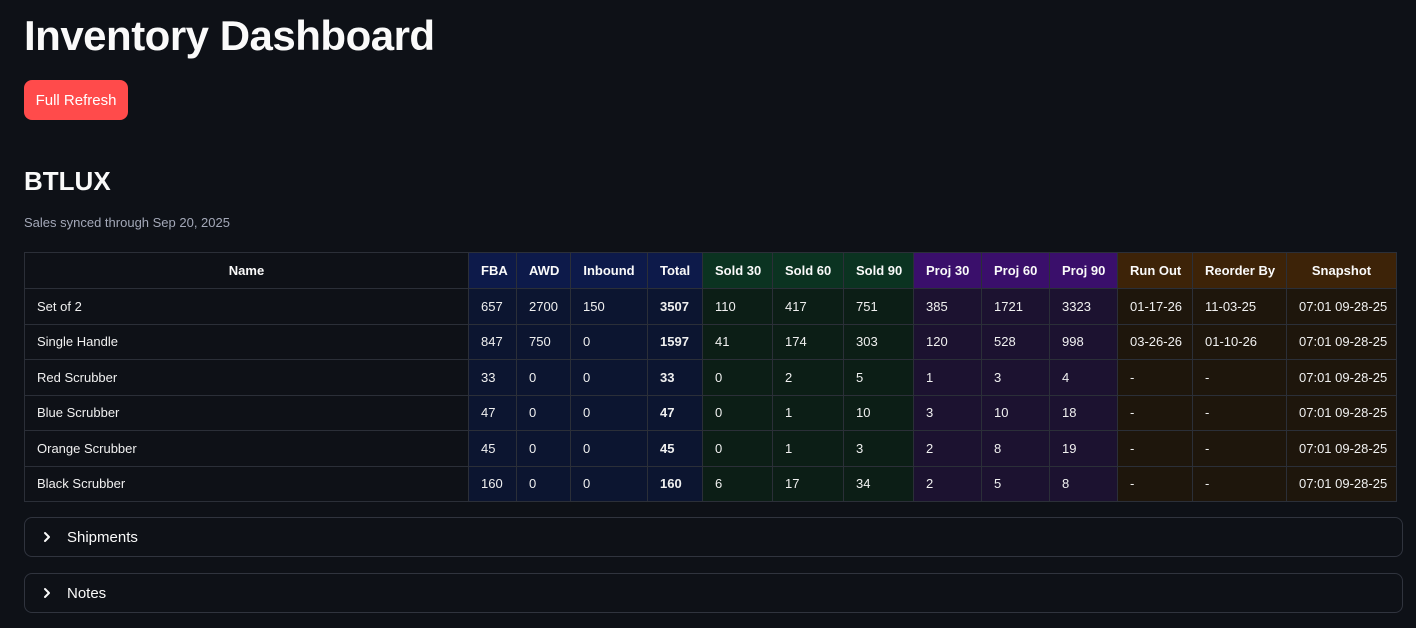 The width and height of the screenshot is (1416, 628). Describe the element at coordinates (1239, 306) in the screenshot. I see `cell-reorder-by: 11-03-25` at that location.